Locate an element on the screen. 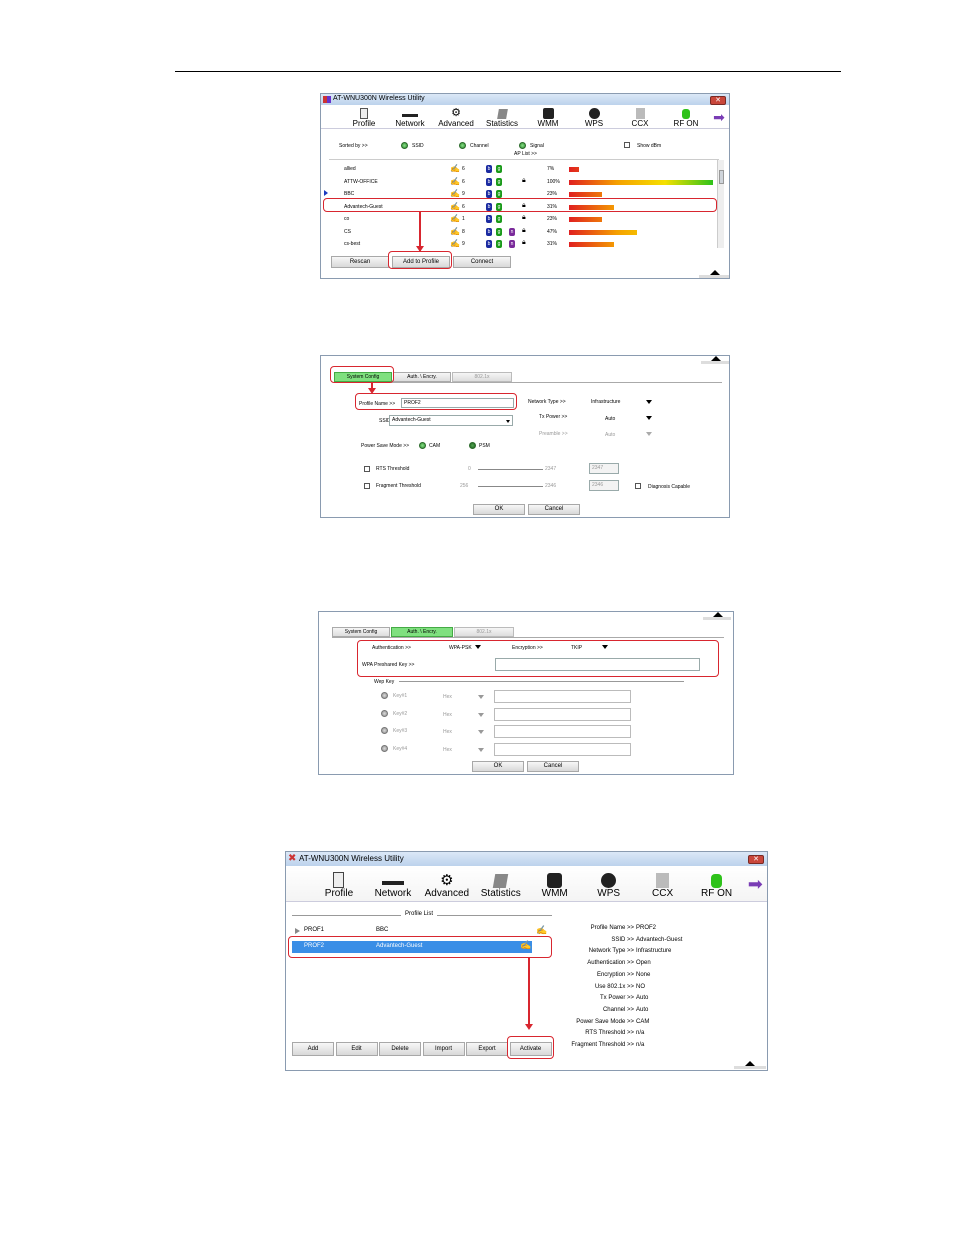 Image resolution: width=954 pixels, height=1235 pixels. fragment-threshold-checkbox is located at coordinates (367, 486).